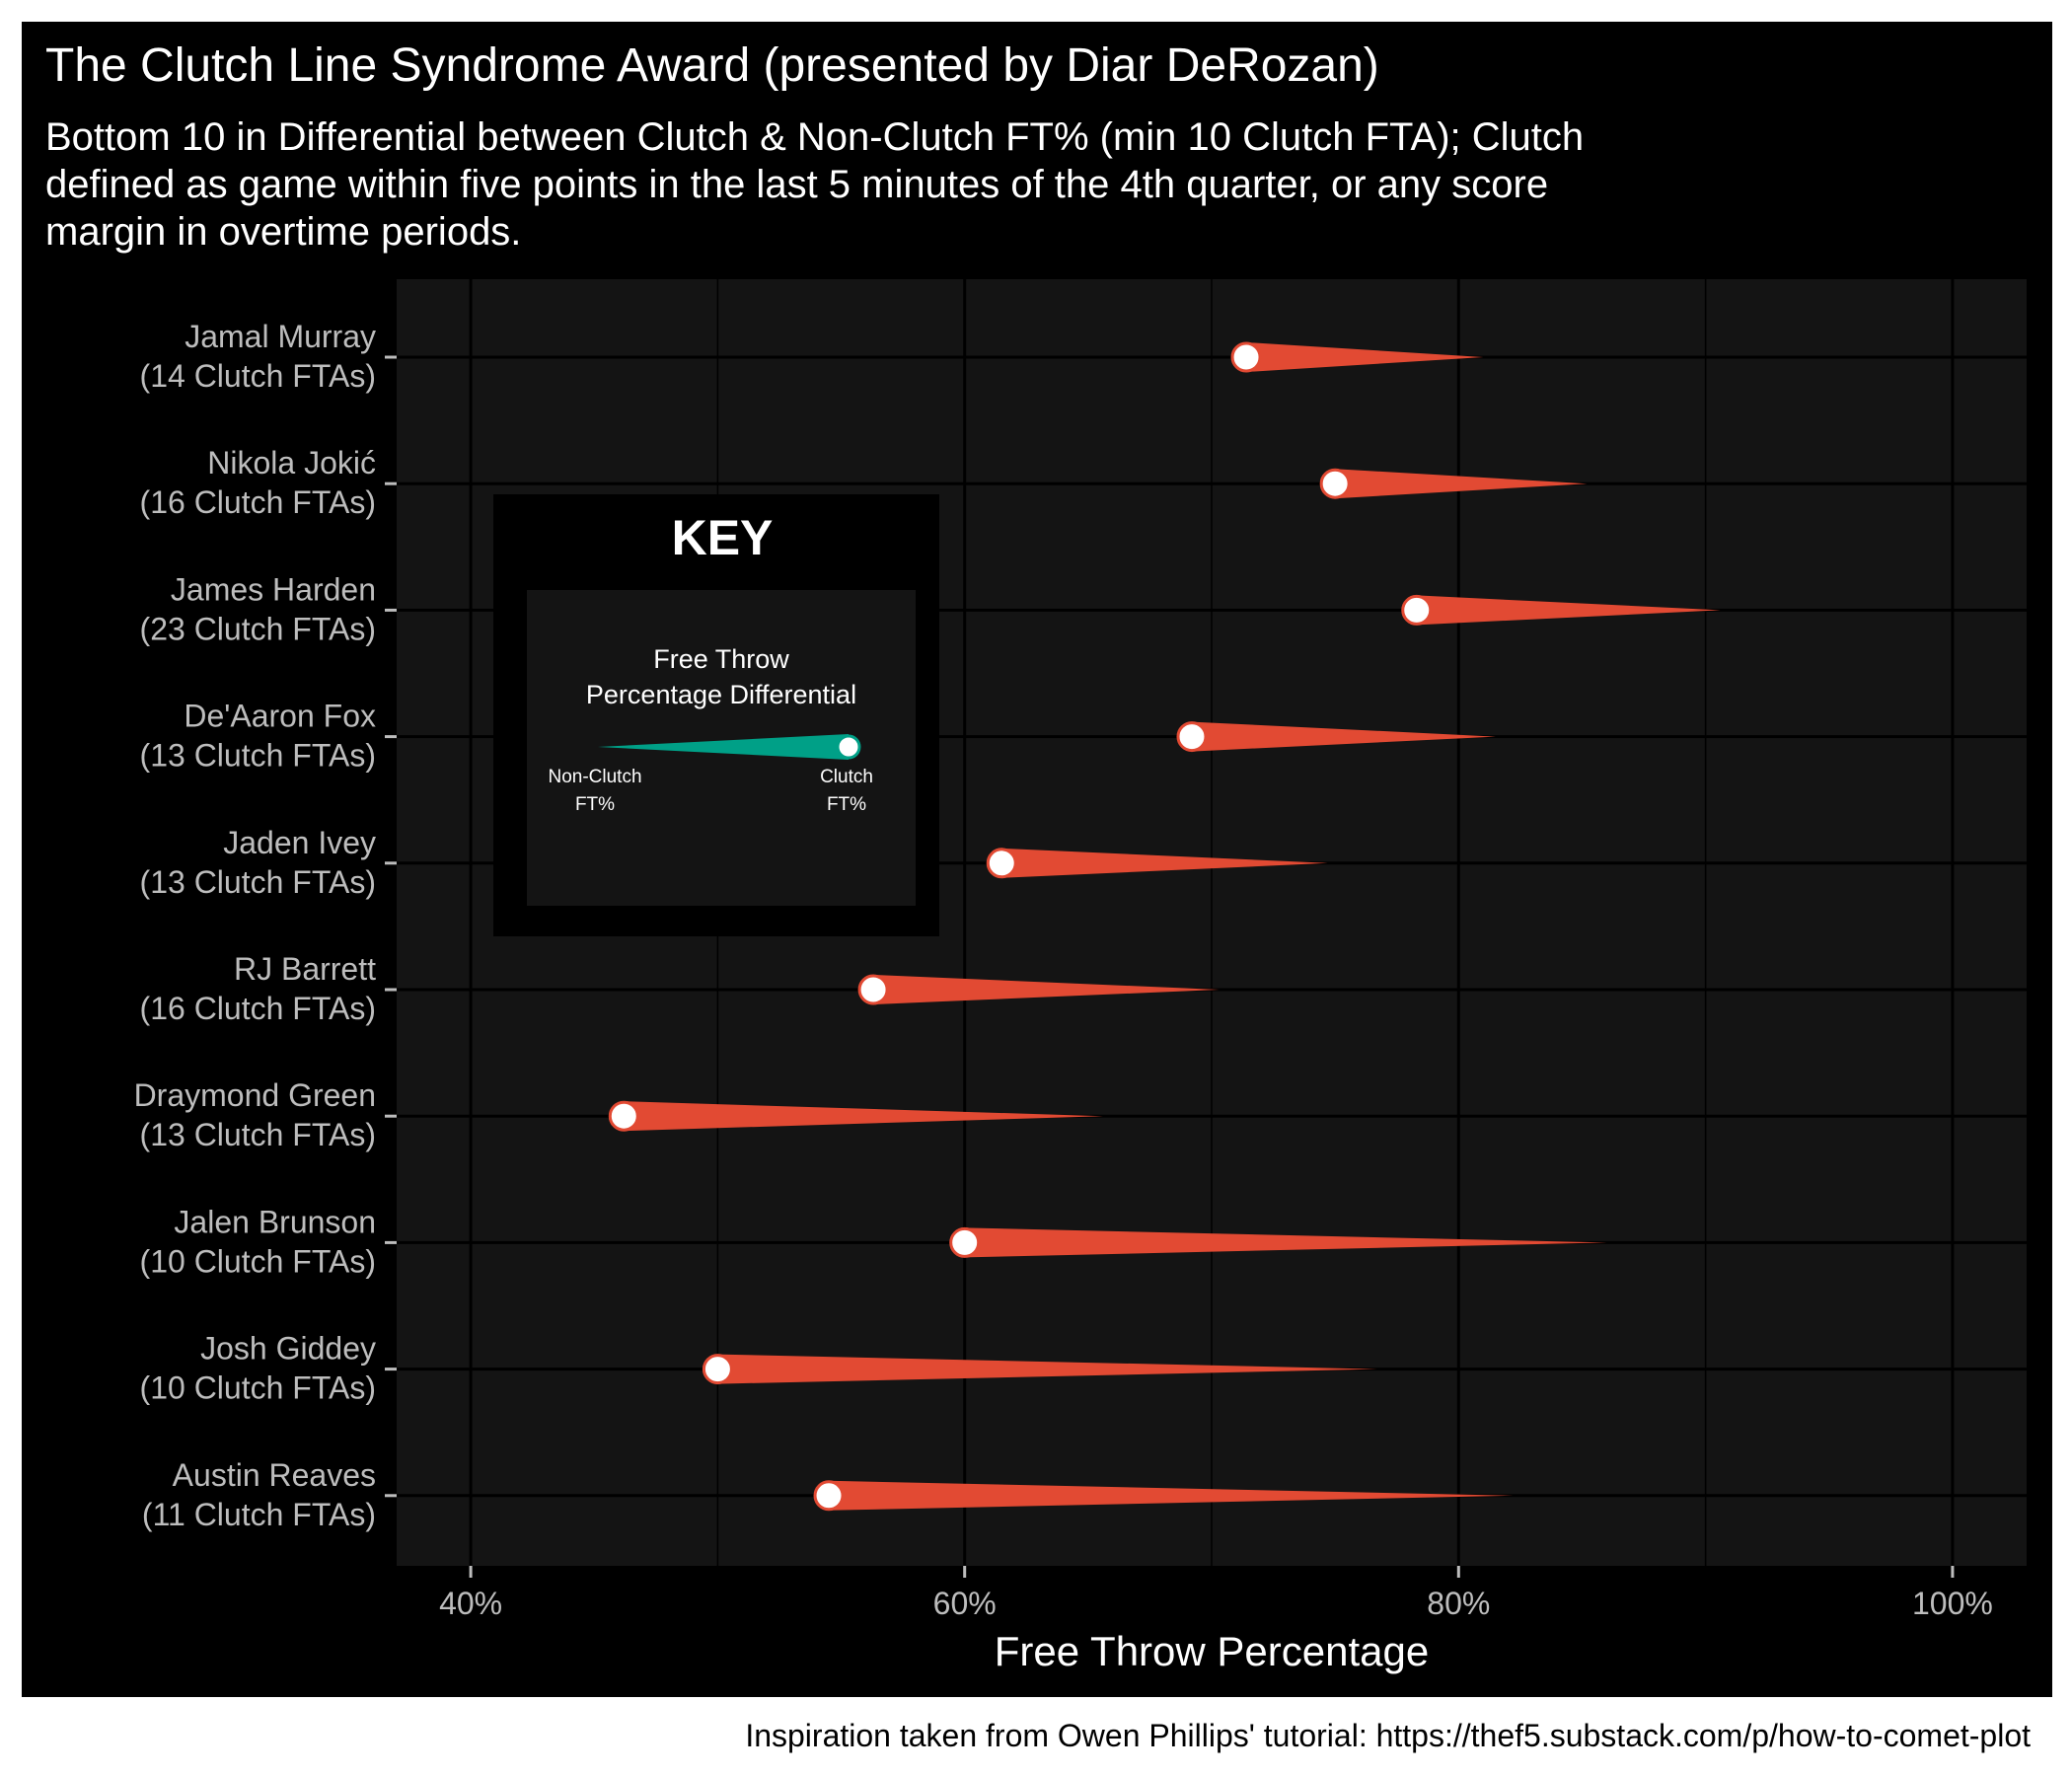  What do you see at coordinates (274, 589) in the screenshot?
I see `player-name-label: James Harden` at bounding box center [274, 589].